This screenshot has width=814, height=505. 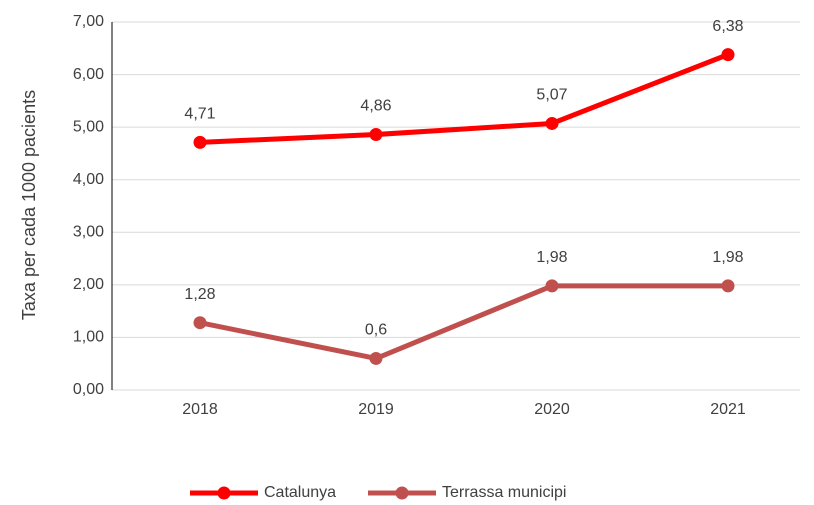 What do you see at coordinates (727, 26) in the screenshot?
I see `data-label: 6,38` at bounding box center [727, 26].